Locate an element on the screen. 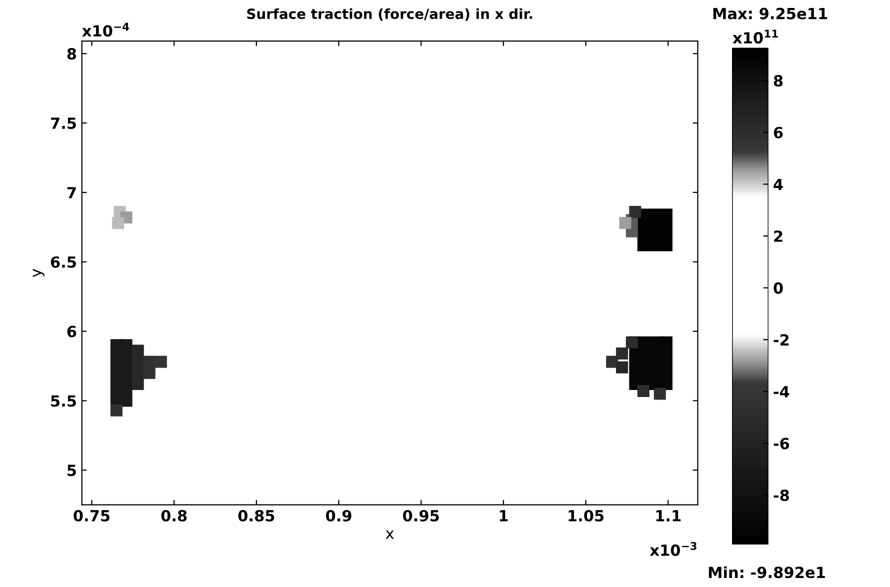  color-bar-label: -6 is located at coordinates (782, 444).